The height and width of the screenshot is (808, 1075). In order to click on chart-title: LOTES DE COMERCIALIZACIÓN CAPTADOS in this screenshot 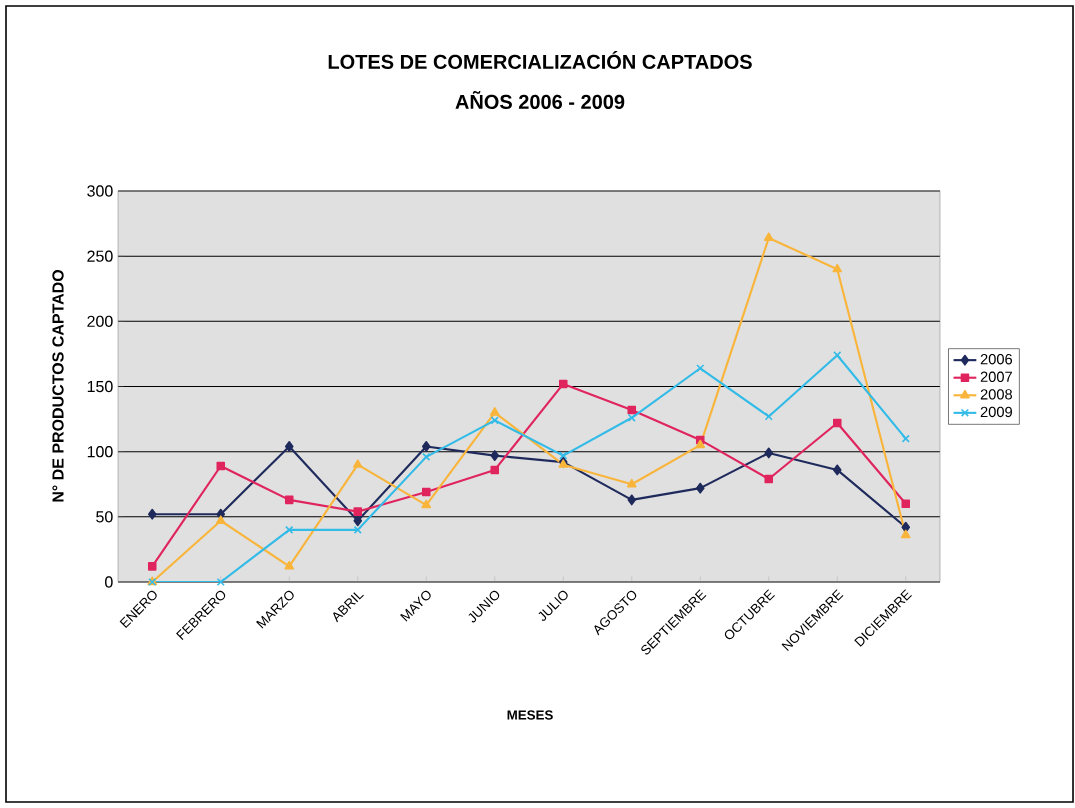, I will do `click(540, 60)`.